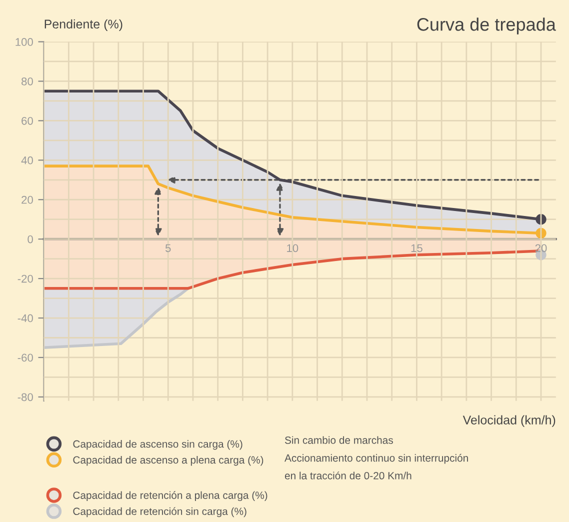 The height and width of the screenshot is (522, 569). Describe the element at coordinates (348, 476) in the screenshot. I see `text: en la tracción de 0-20 Km/h` at that location.